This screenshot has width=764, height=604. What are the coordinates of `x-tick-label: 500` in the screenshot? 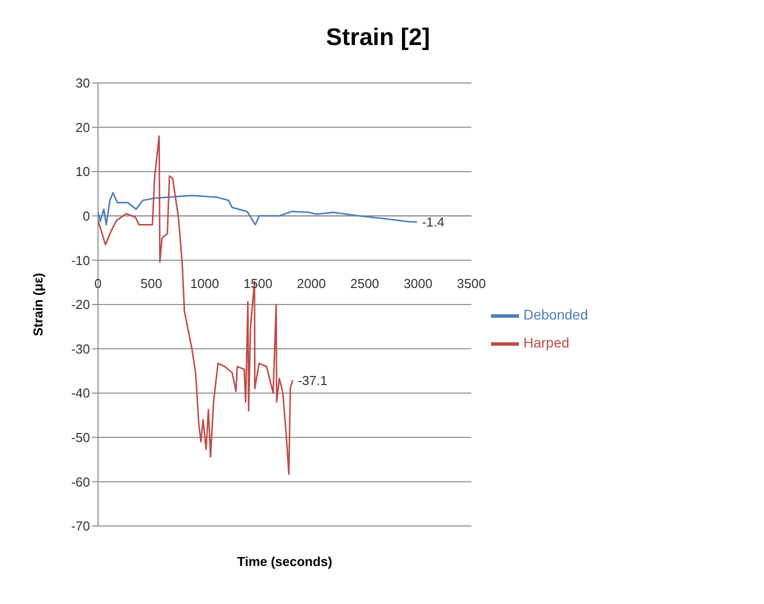 It's located at (151, 283).